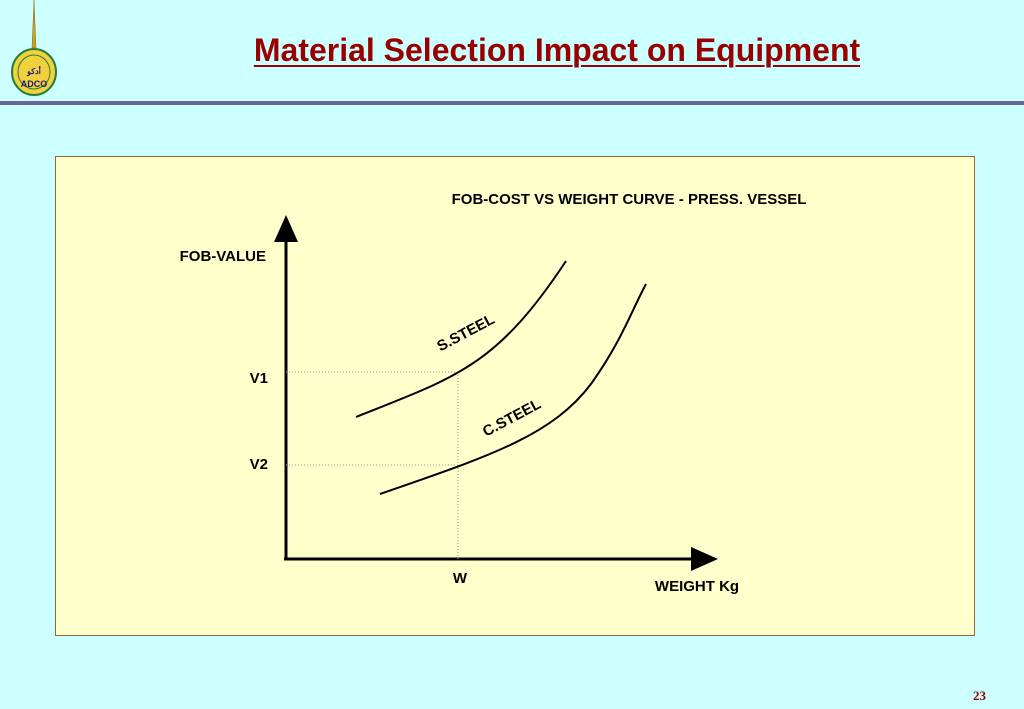 The height and width of the screenshot is (709, 1024). What do you see at coordinates (460, 578) in the screenshot?
I see `w-marker: W` at bounding box center [460, 578].